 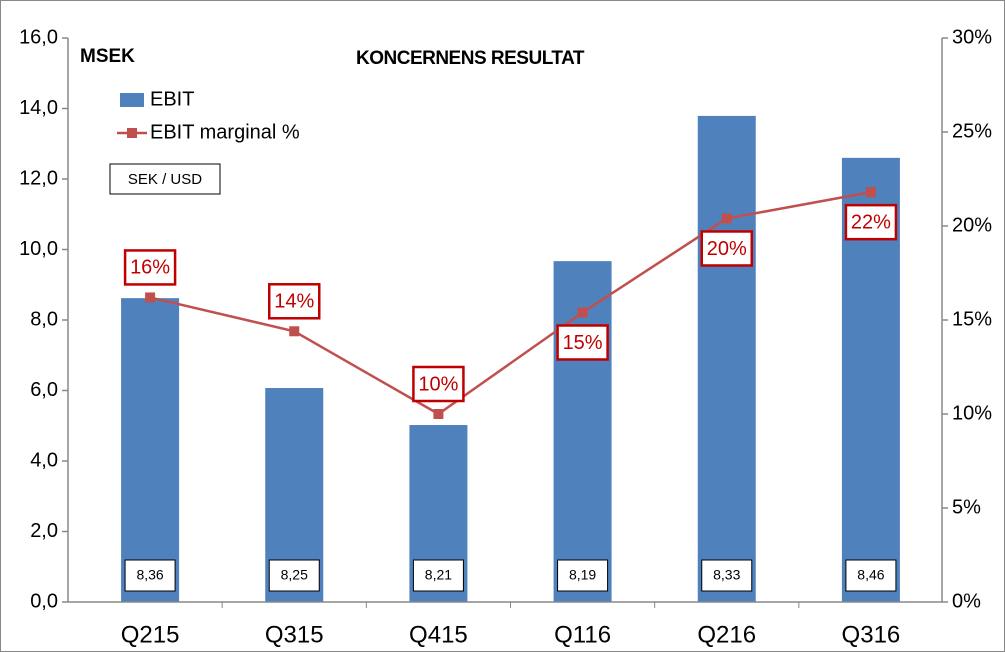 I want to click on y2-tick-label: 30%, so click(x=972, y=37).